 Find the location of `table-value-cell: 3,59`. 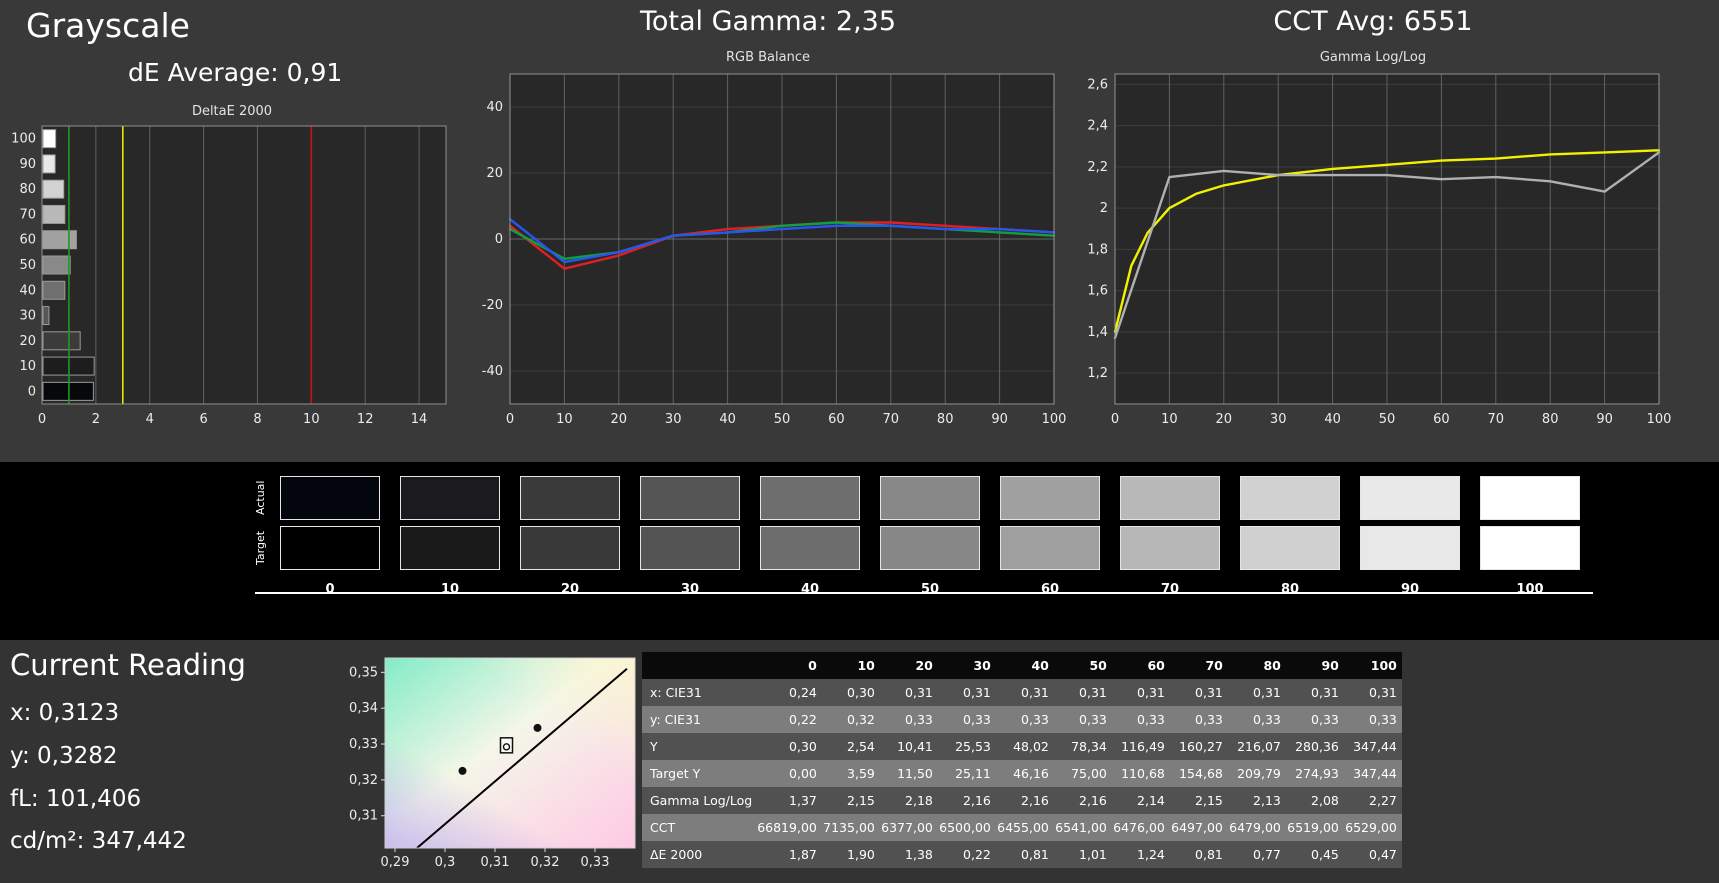

table-value-cell: 3,59 is located at coordinates (850, 773).